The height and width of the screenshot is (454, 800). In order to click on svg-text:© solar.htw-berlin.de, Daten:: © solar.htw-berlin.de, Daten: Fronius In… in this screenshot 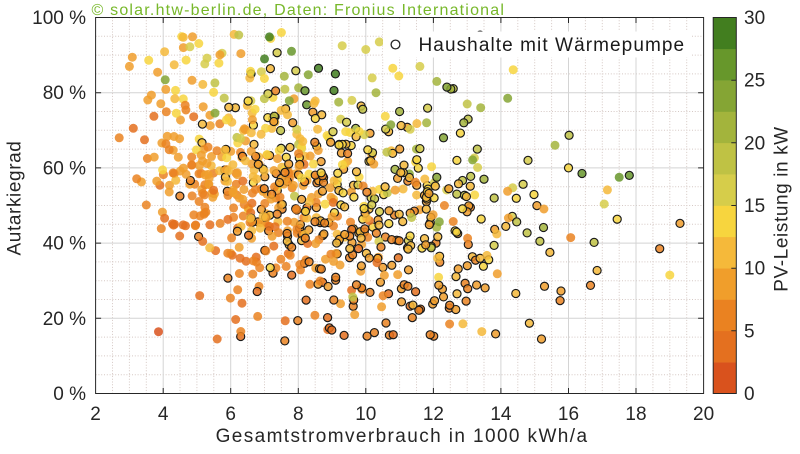, I will do `click(299, 10)`.